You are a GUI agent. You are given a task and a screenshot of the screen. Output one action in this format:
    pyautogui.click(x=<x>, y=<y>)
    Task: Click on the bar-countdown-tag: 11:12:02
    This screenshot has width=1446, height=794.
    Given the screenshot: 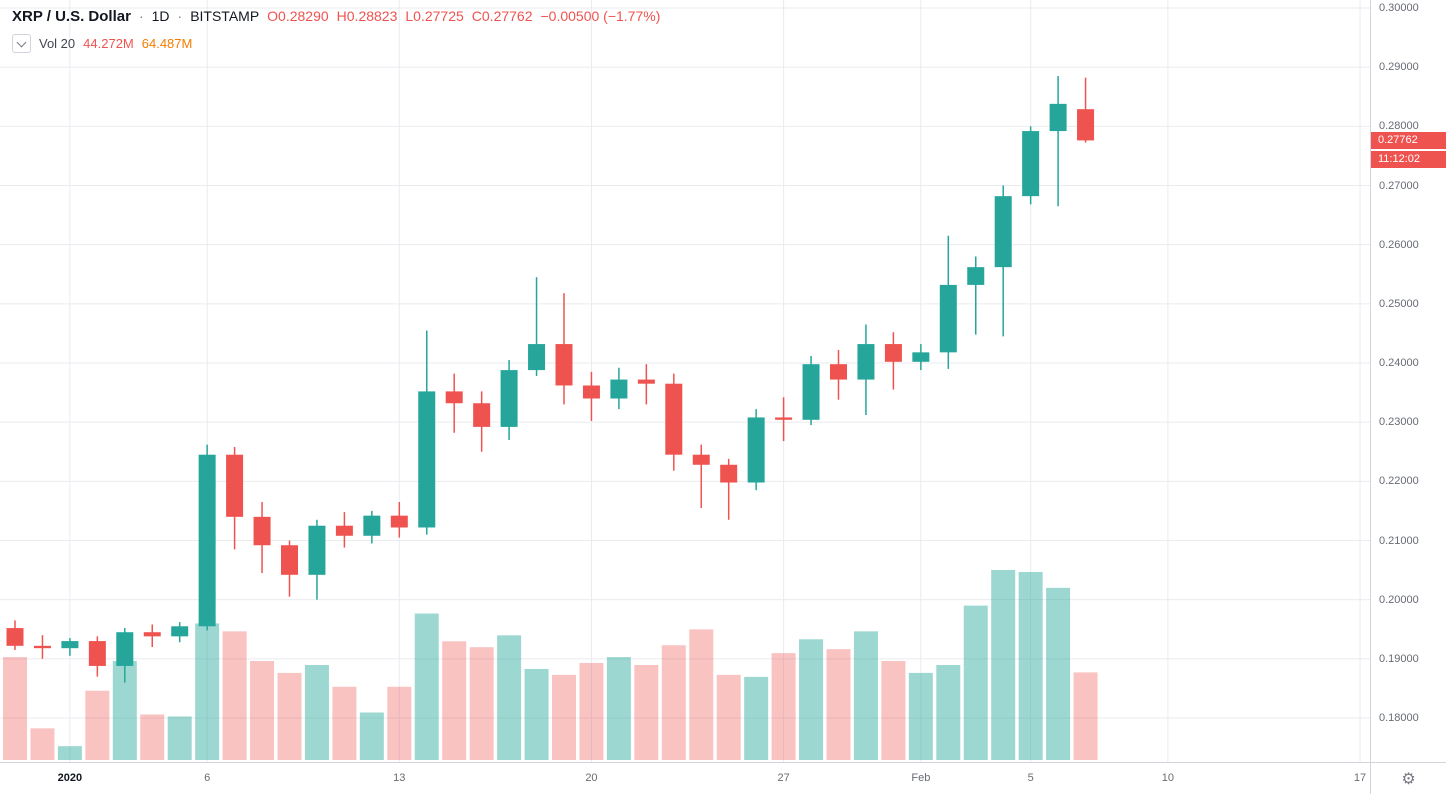 What is the action you would take?
    pyautogui.click(x=1408, y=159)
    